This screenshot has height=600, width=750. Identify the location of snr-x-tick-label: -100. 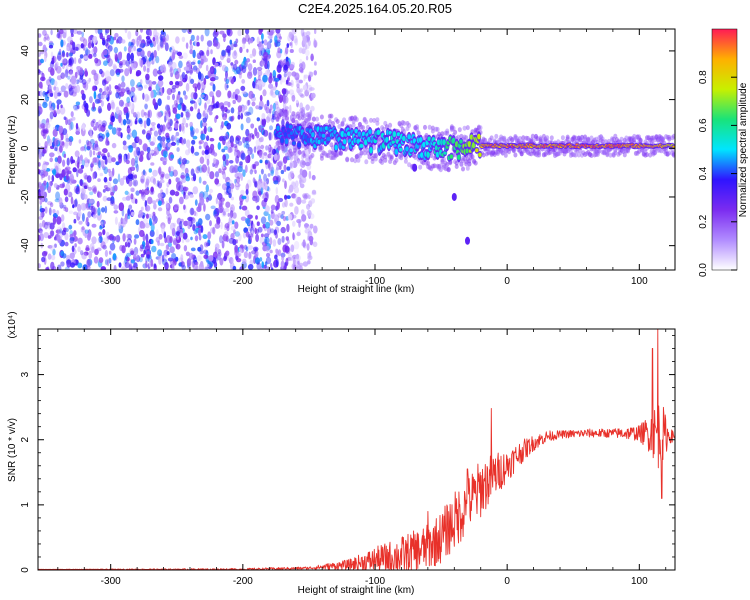
(375, 581).